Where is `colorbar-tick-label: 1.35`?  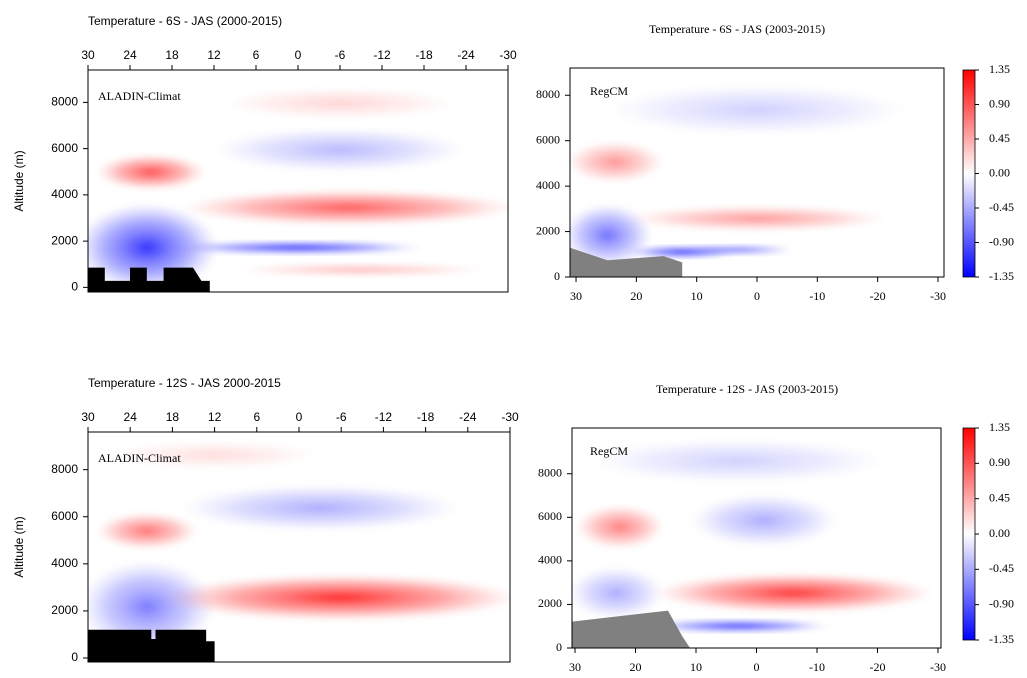
colorbar-tick-label: 1.35 is located at coordinates (999, 427).